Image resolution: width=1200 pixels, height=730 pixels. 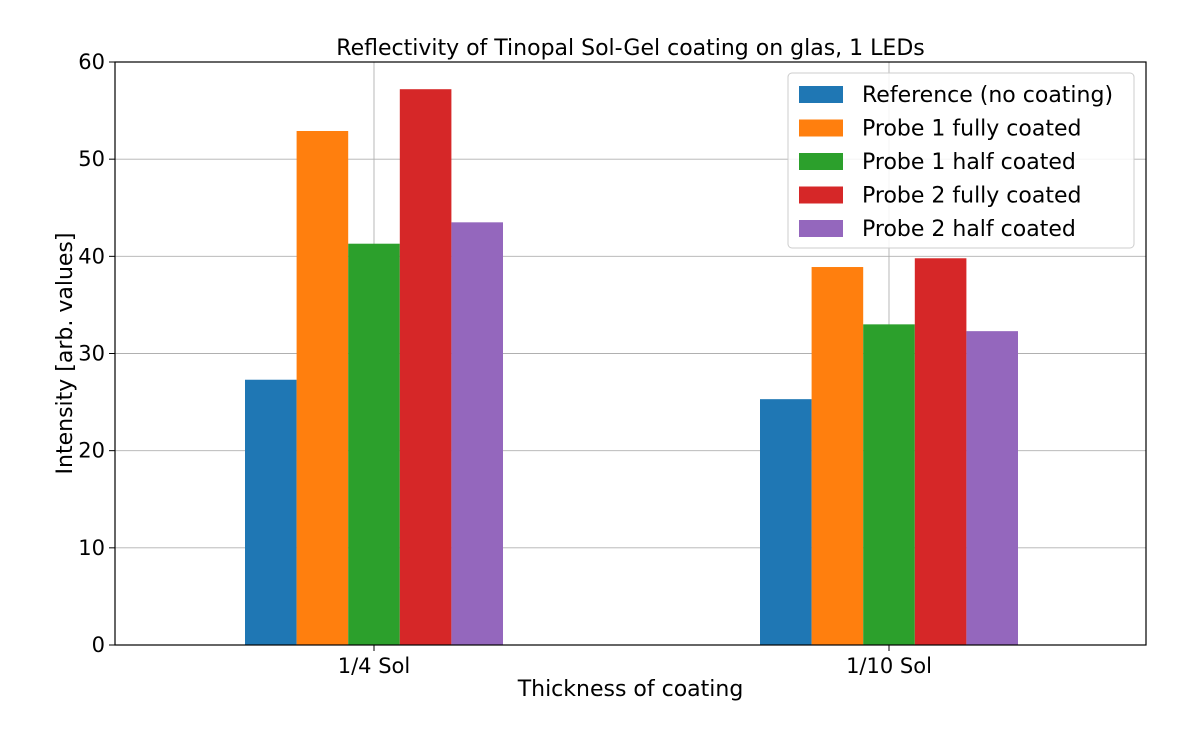 I want to click on legend-label: Probe 1 half coated, so click(x=969, y=162).